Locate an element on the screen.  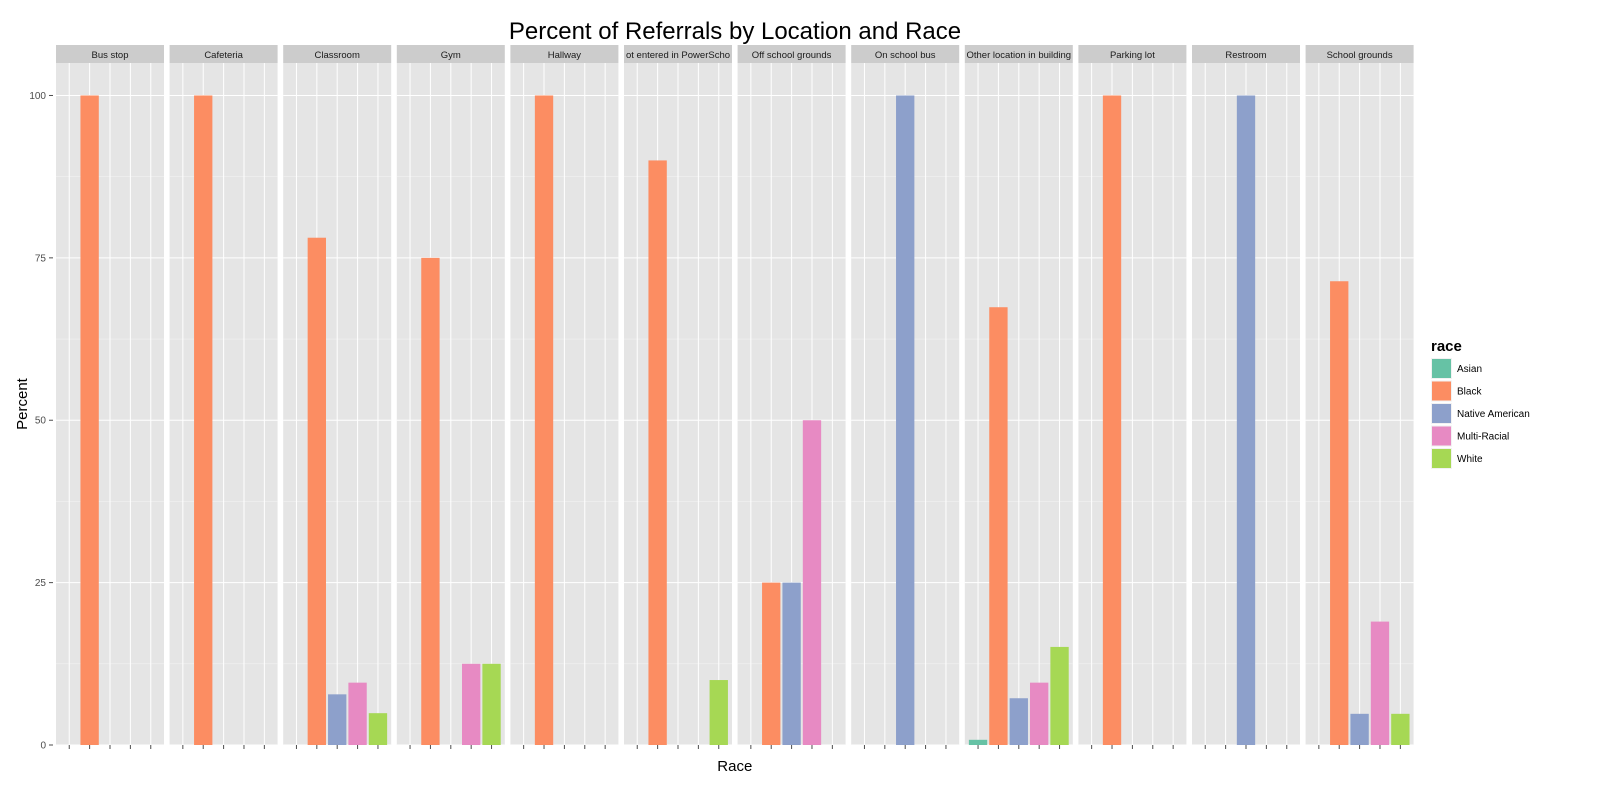
legend-label: Native American is located at coordinates (1493, 414).